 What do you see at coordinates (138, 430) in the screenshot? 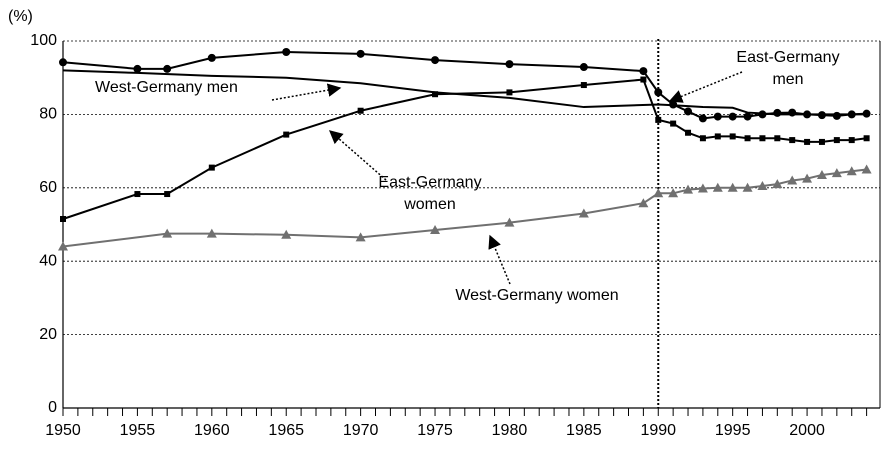
I see `x-tick-label: 1955` at bounding box center [138, 430].